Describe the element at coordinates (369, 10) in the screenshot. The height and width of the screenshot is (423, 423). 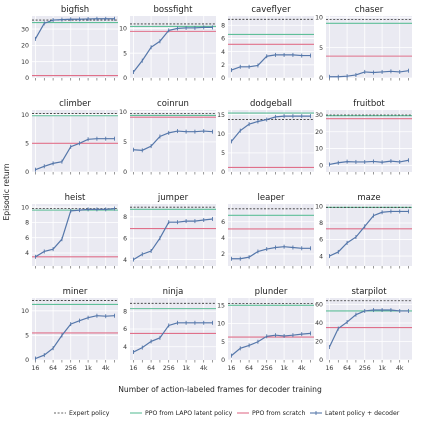
I see `panel-title: chaser` at that location.